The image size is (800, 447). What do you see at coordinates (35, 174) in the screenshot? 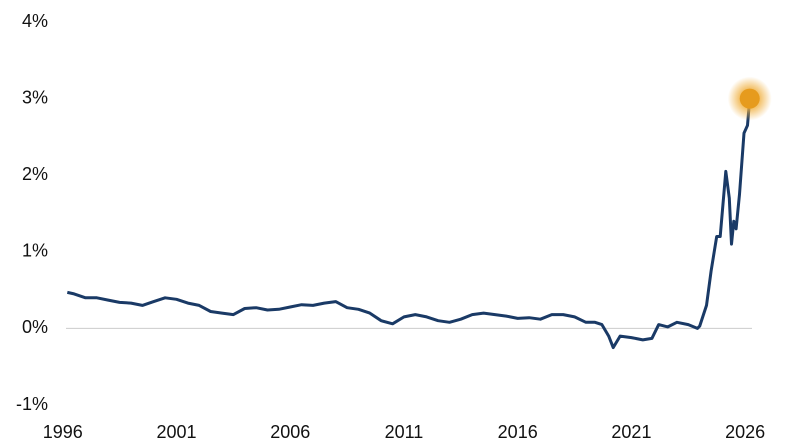
I see `y-tick-label: 2%` at bounding box center [35, 174].